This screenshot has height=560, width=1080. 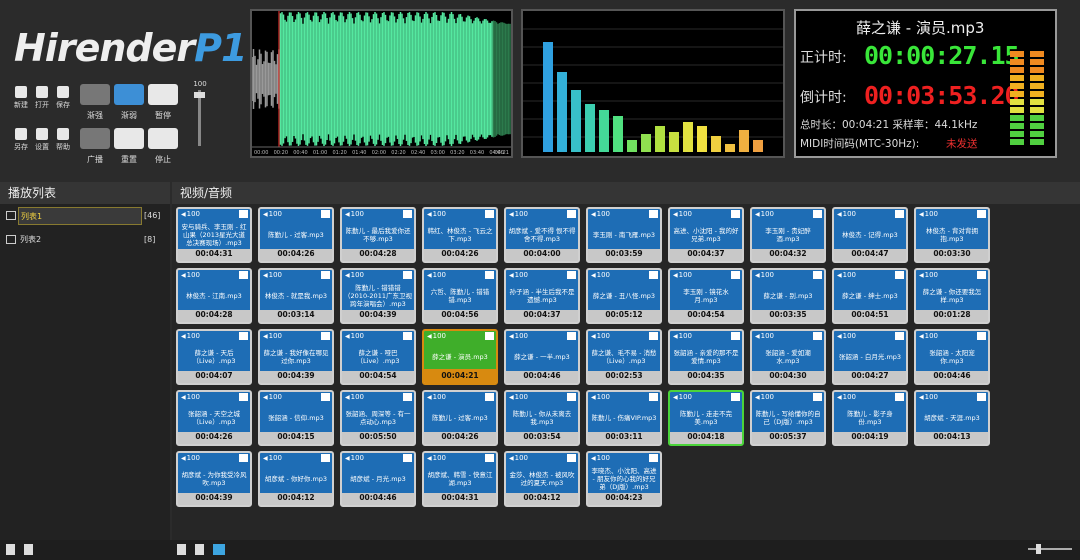 I want to click on media-tile: 100 张韶涵 - 爱如潮水.mp3 00:04:30, so click(x=788, y=357).